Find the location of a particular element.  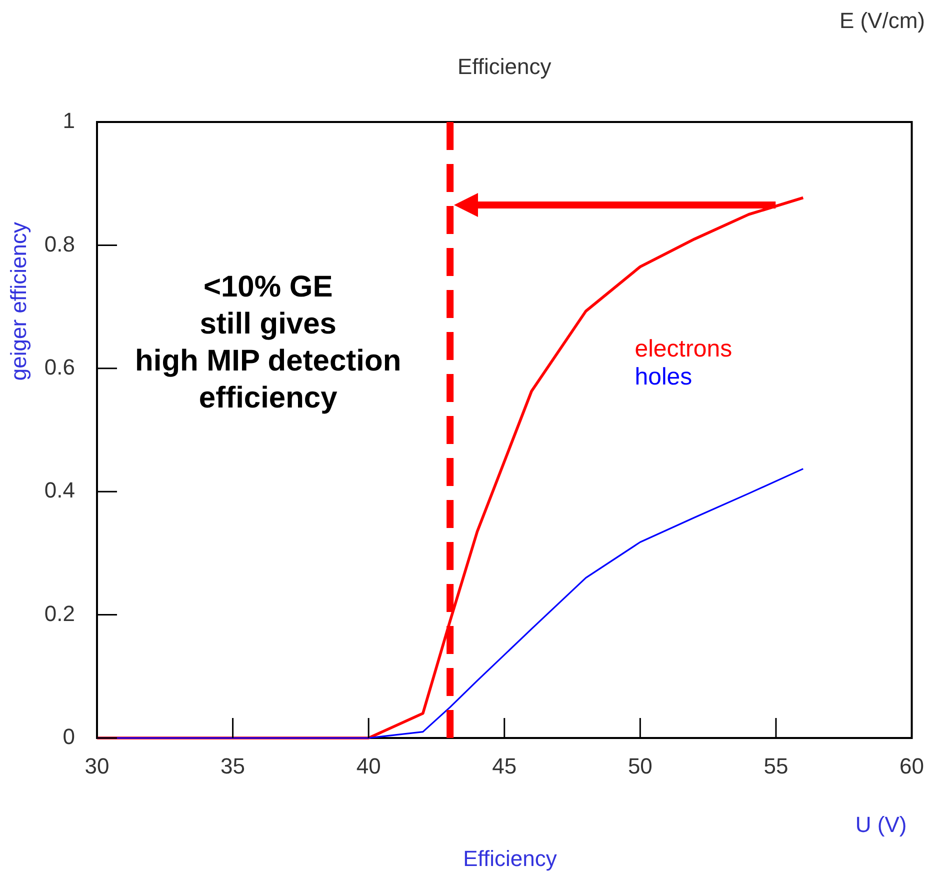

x-tick-label: 35 is located at coordinates (233, 765).